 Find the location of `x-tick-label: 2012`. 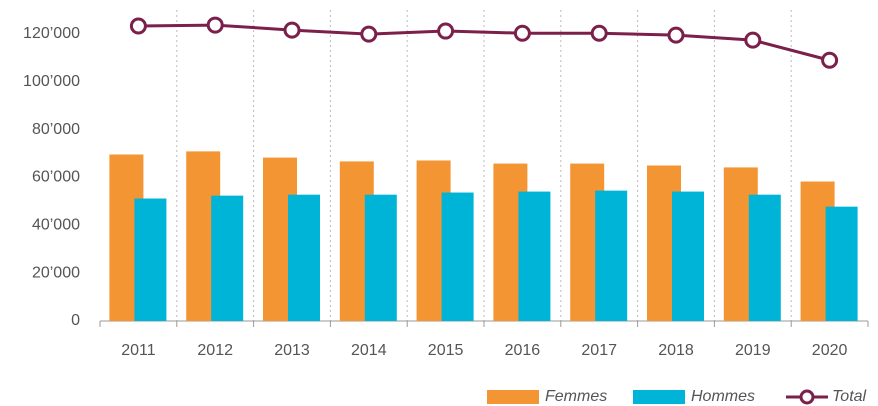

x-tick-label: 2012 is located at coordinates (215, 350).